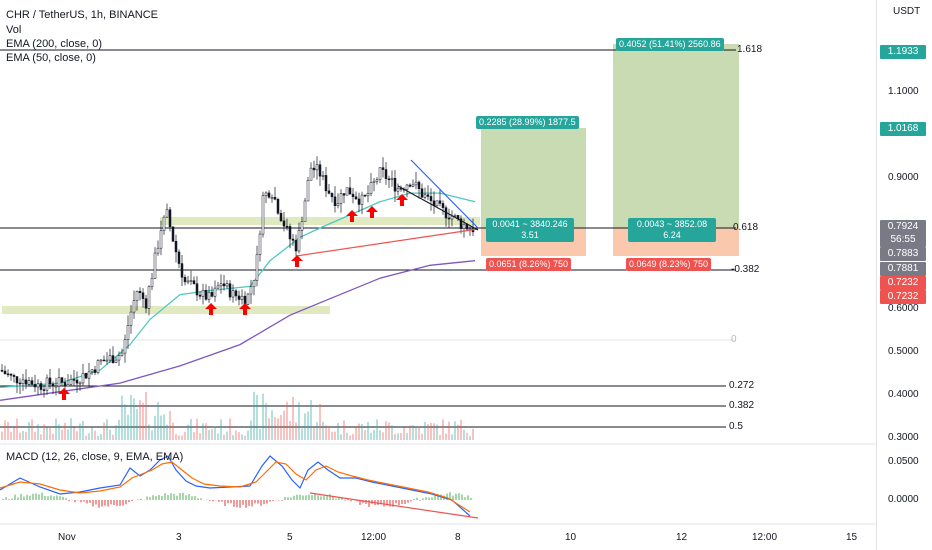  I want to click on price-tick: 0.9000, so click(903, 177).